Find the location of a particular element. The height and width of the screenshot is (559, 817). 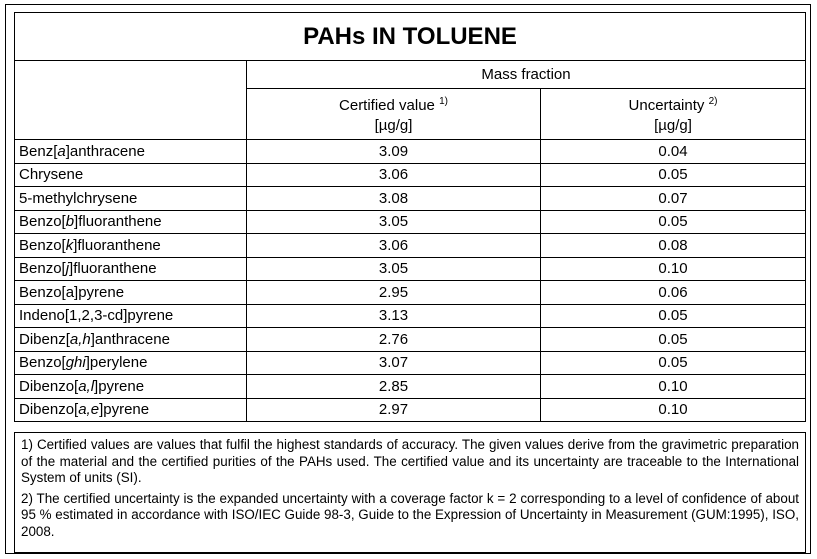

table-title: PAHs IN TOLUENE is located at coordinates (410, 36).